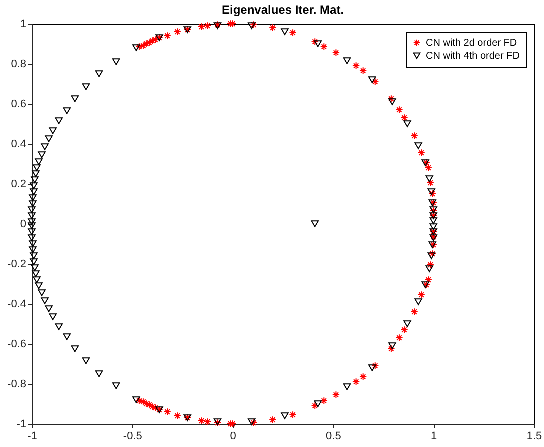 Image resolution: width=544 pixels, height=447 pixels. What do you see at coordinates (534, 436) in the screenshot?
I see `x-tick-label: 1.5` at bounding box center [534, 436].